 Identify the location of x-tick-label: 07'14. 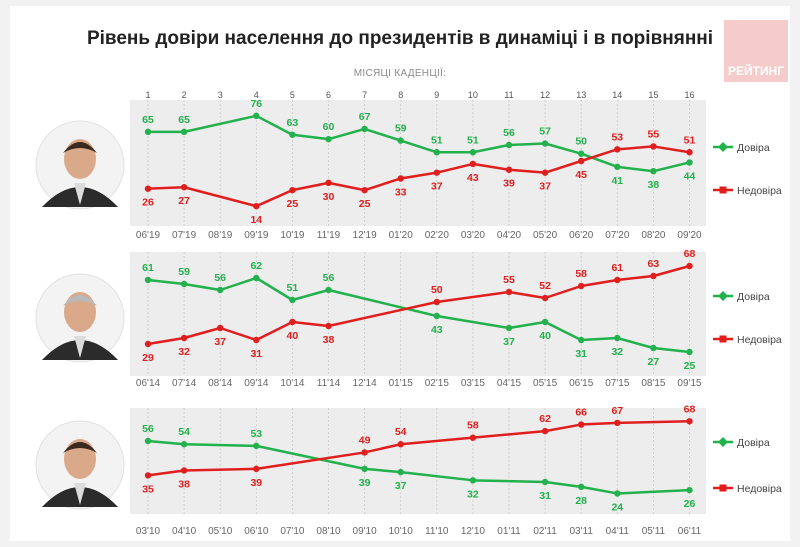
(184, 383).